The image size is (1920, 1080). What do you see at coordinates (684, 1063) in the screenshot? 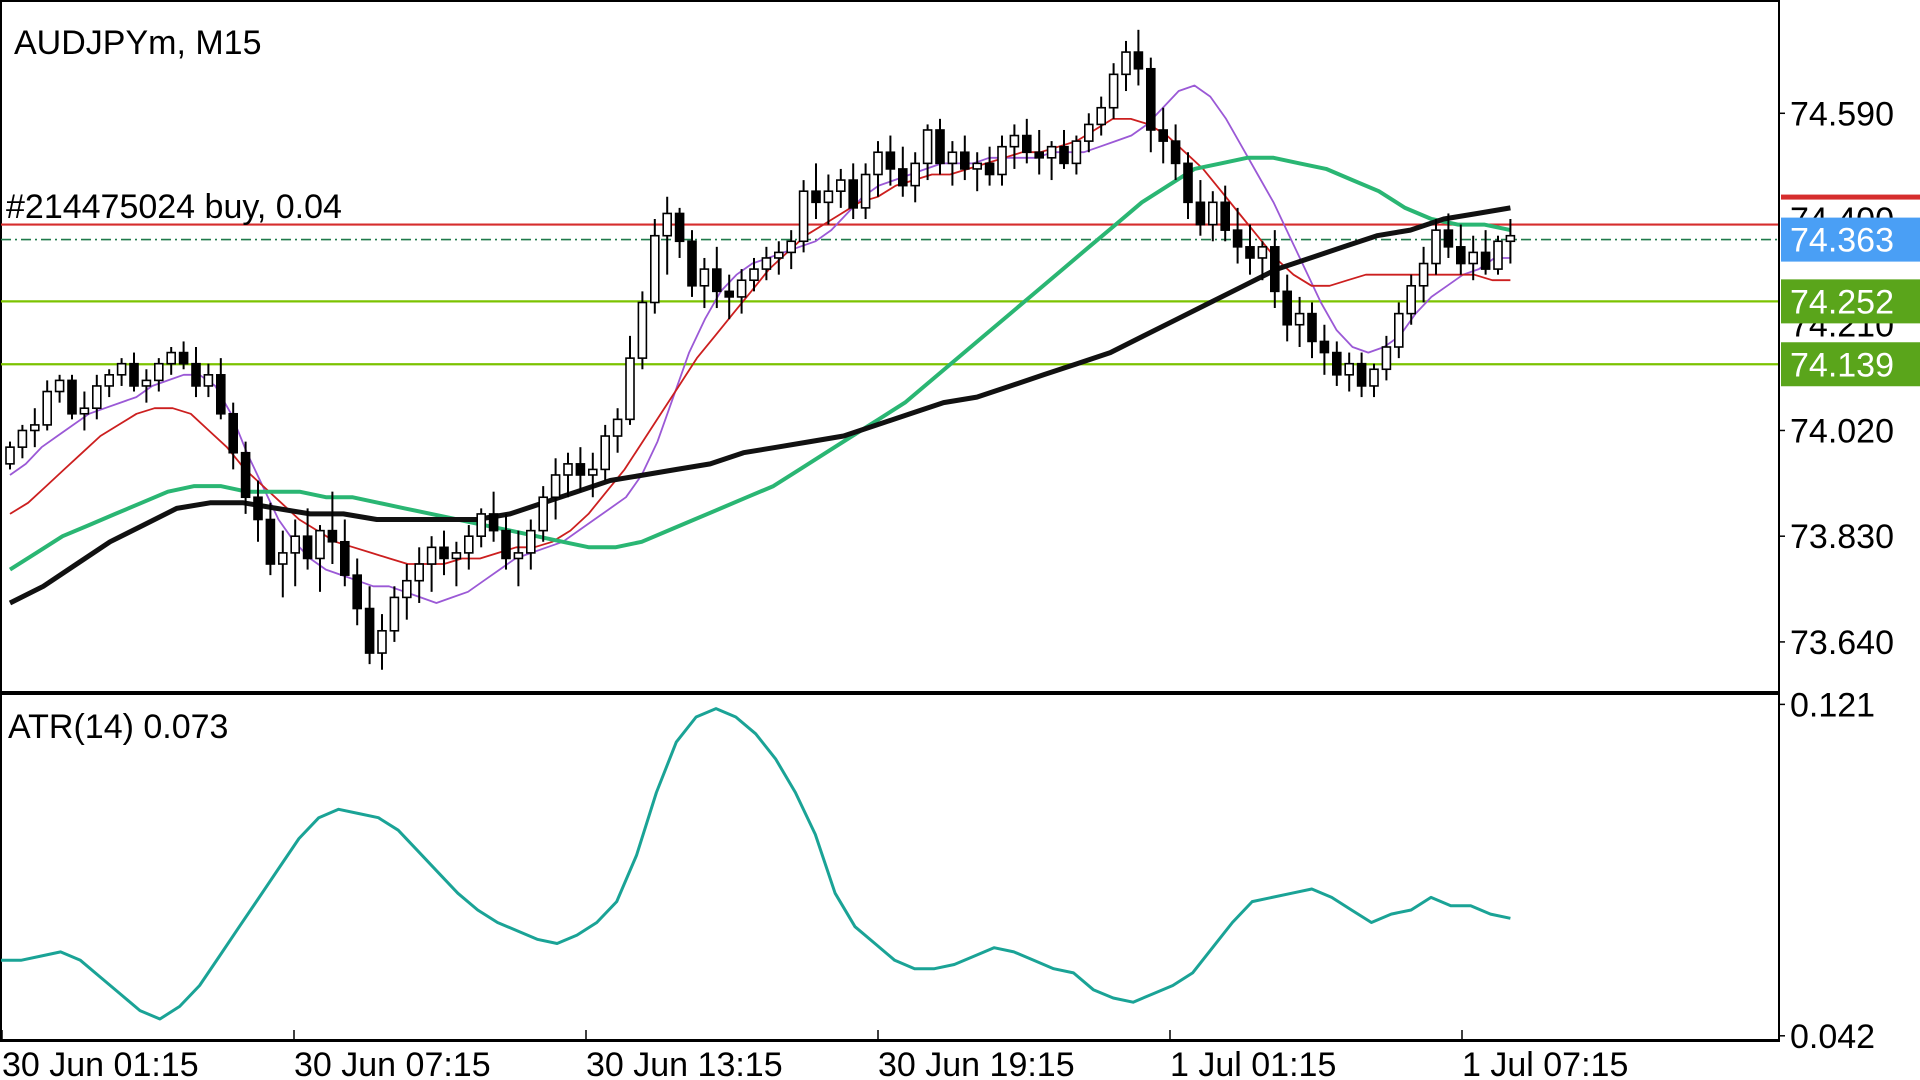
I see `time-tick-label: 30 Jun 13:15` at bounding box center [684, 1063].